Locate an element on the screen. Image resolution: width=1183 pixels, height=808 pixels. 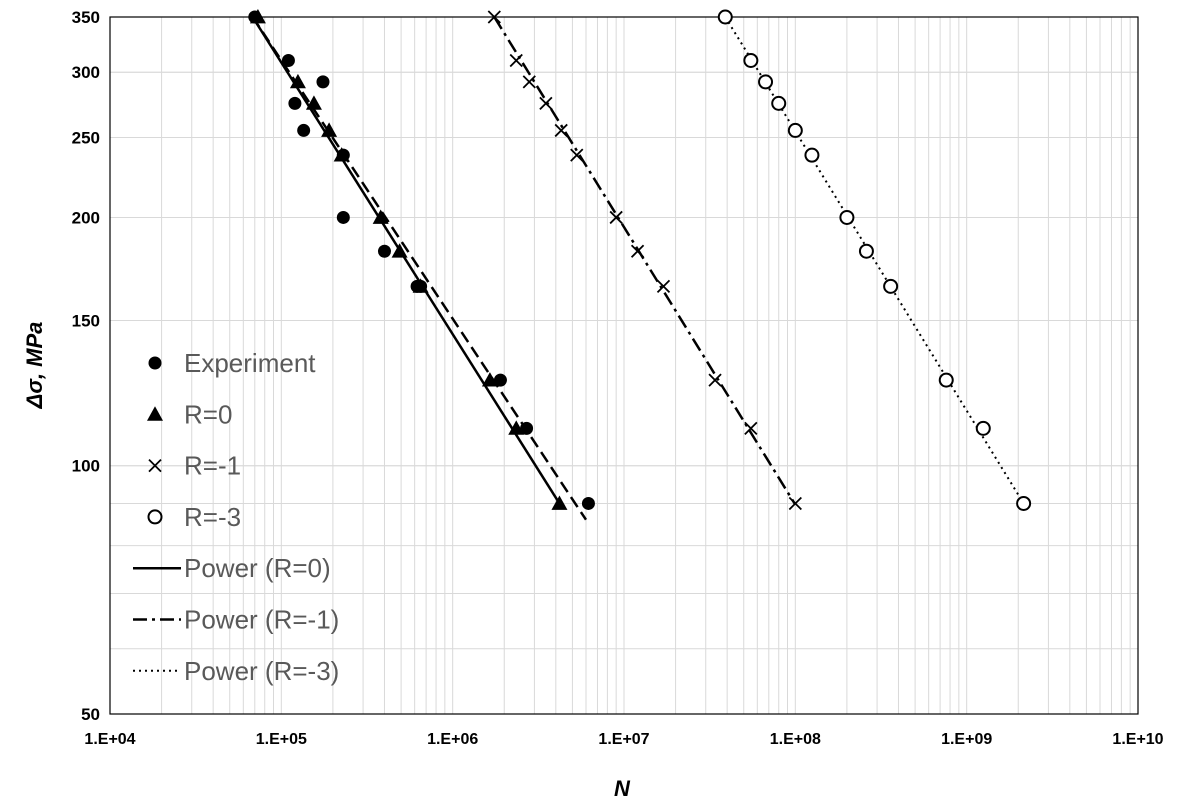
x-tick-label: 1.E+10 is located at coordinates (1137, 739).